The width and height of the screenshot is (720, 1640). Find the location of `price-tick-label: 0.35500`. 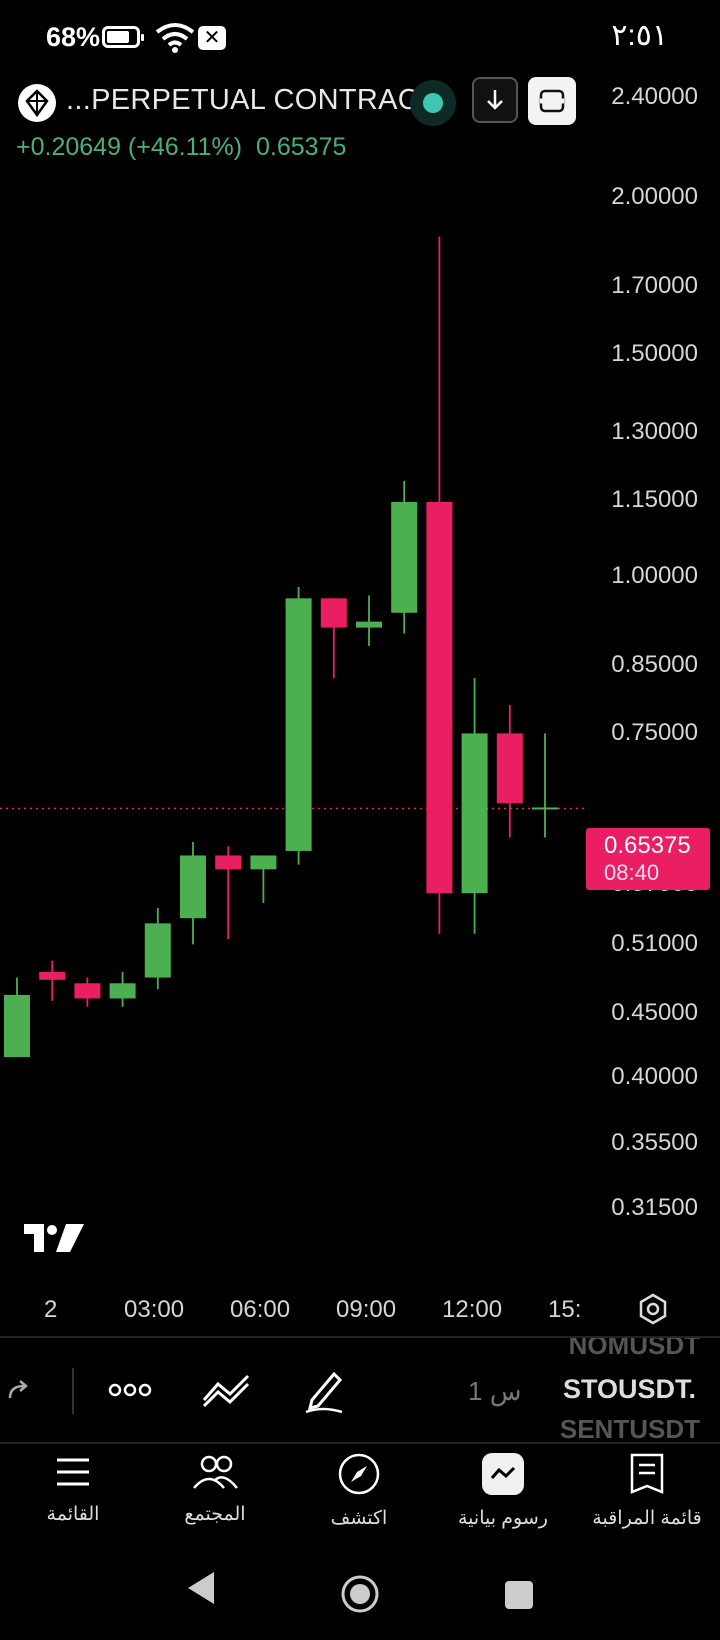

price-tick-label: 0.35500 is located at coordinates (654, 1142).